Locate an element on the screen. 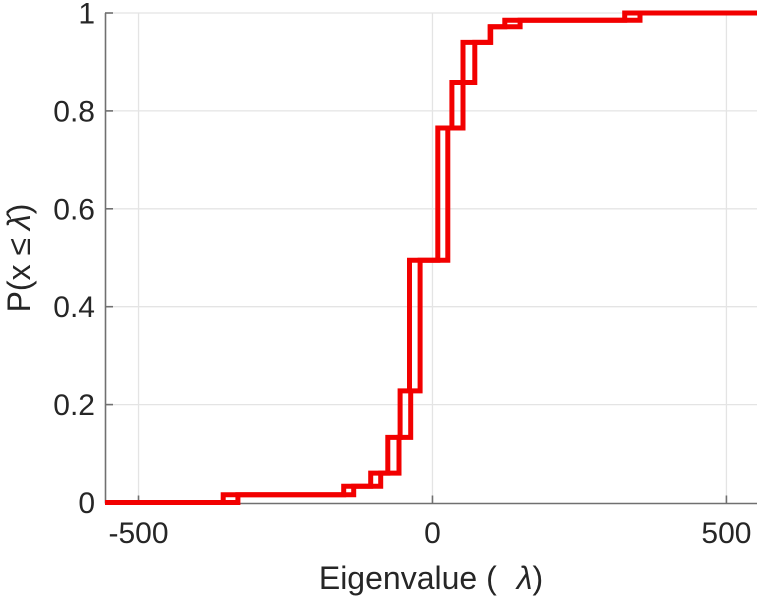 The image size is (763, 600). x-tick-label: -500 is located at coordinates (138, 533).